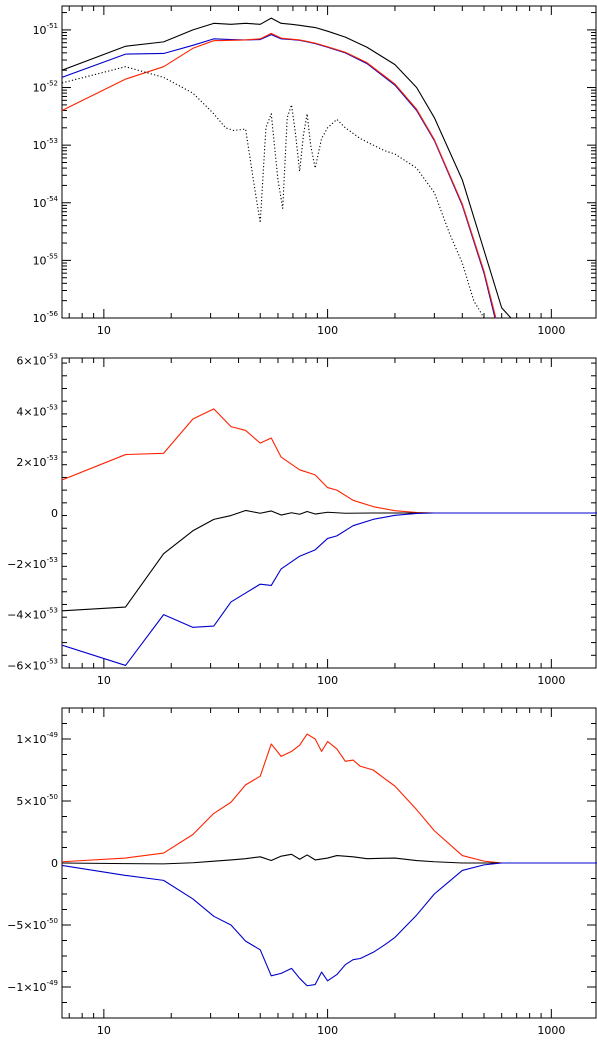  What do you see at coordinates (32, 664) in the screenshot?
I see `y-tick-label: −6×10⁻⁵³` at bounding box center [32, 664].